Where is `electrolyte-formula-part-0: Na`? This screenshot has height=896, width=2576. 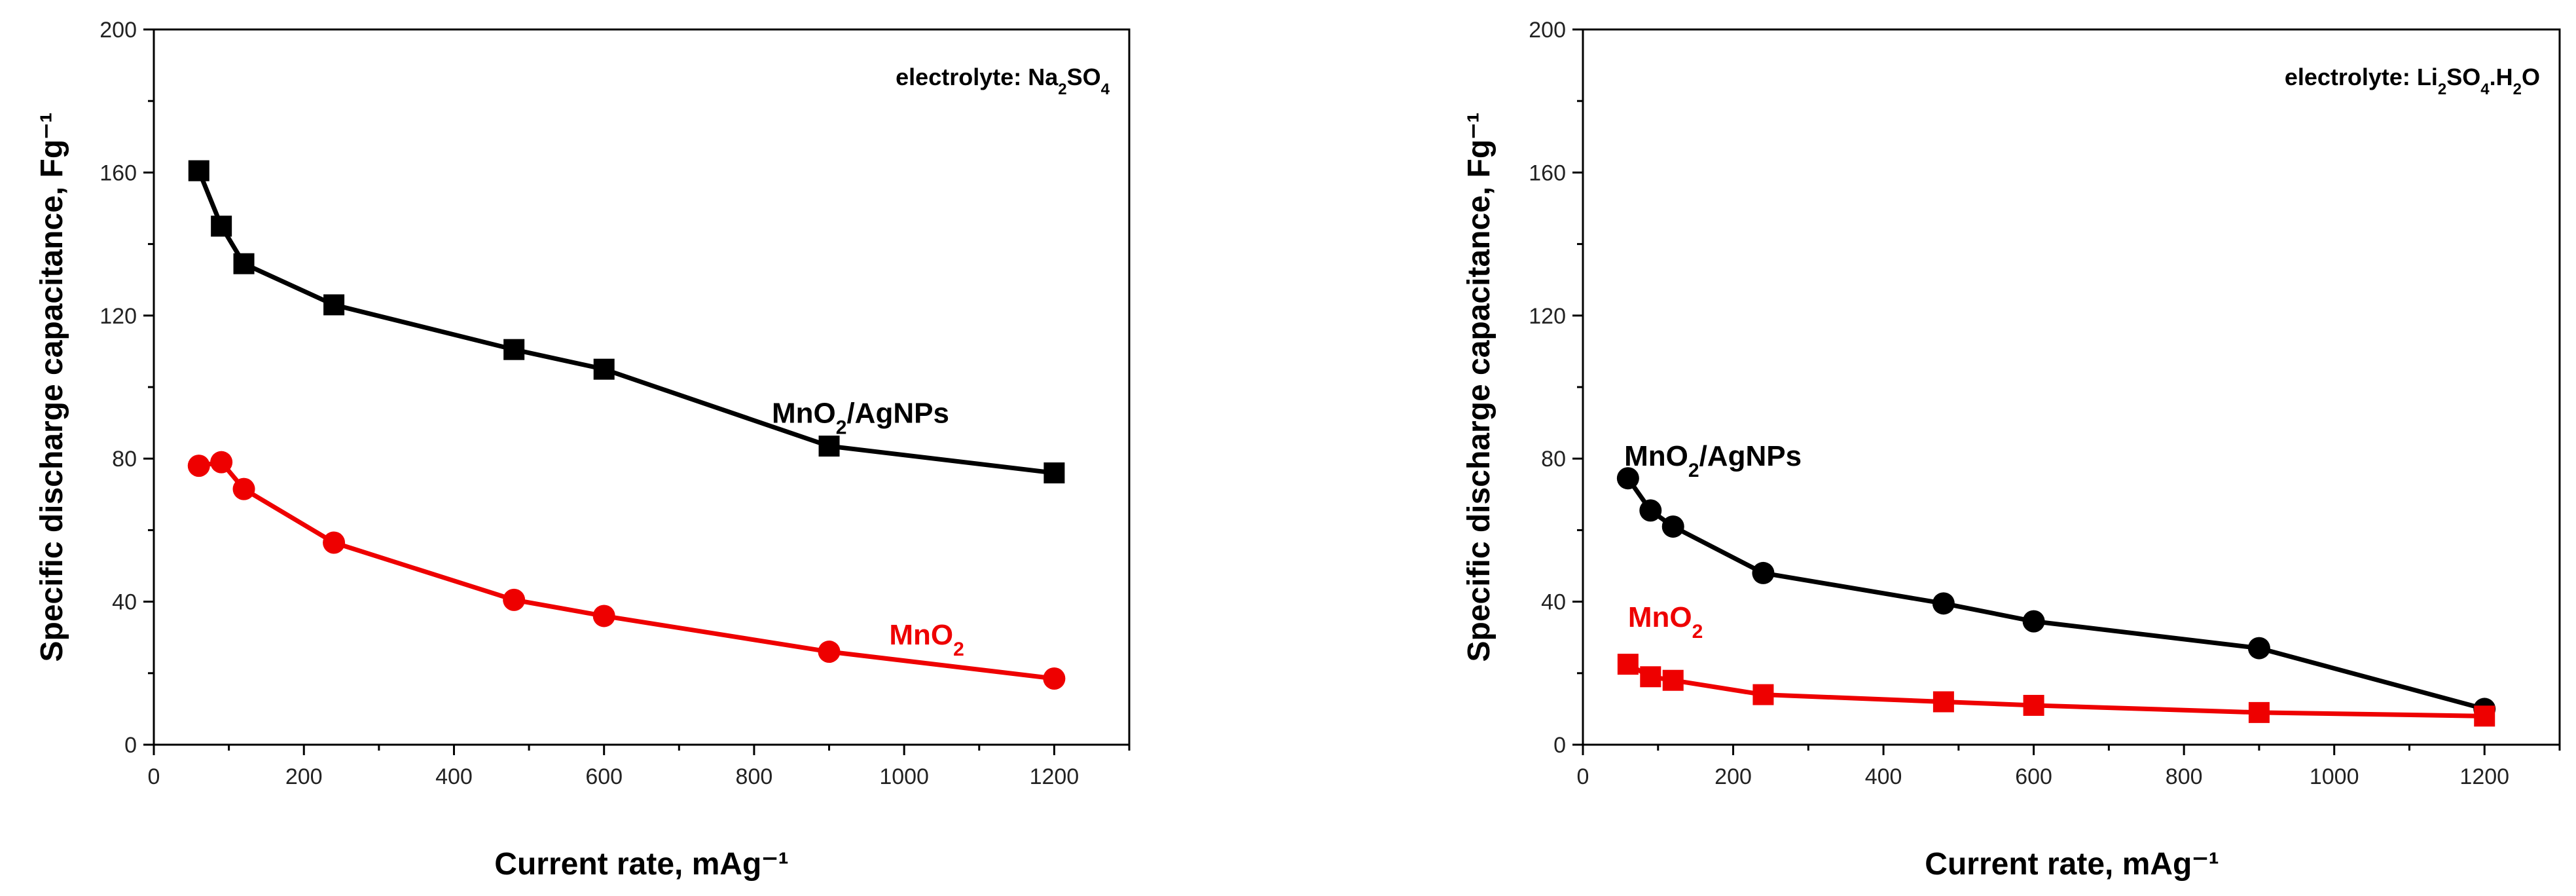 electrolyte-formula-part-0: Na is located at coordinates (1043, 77).